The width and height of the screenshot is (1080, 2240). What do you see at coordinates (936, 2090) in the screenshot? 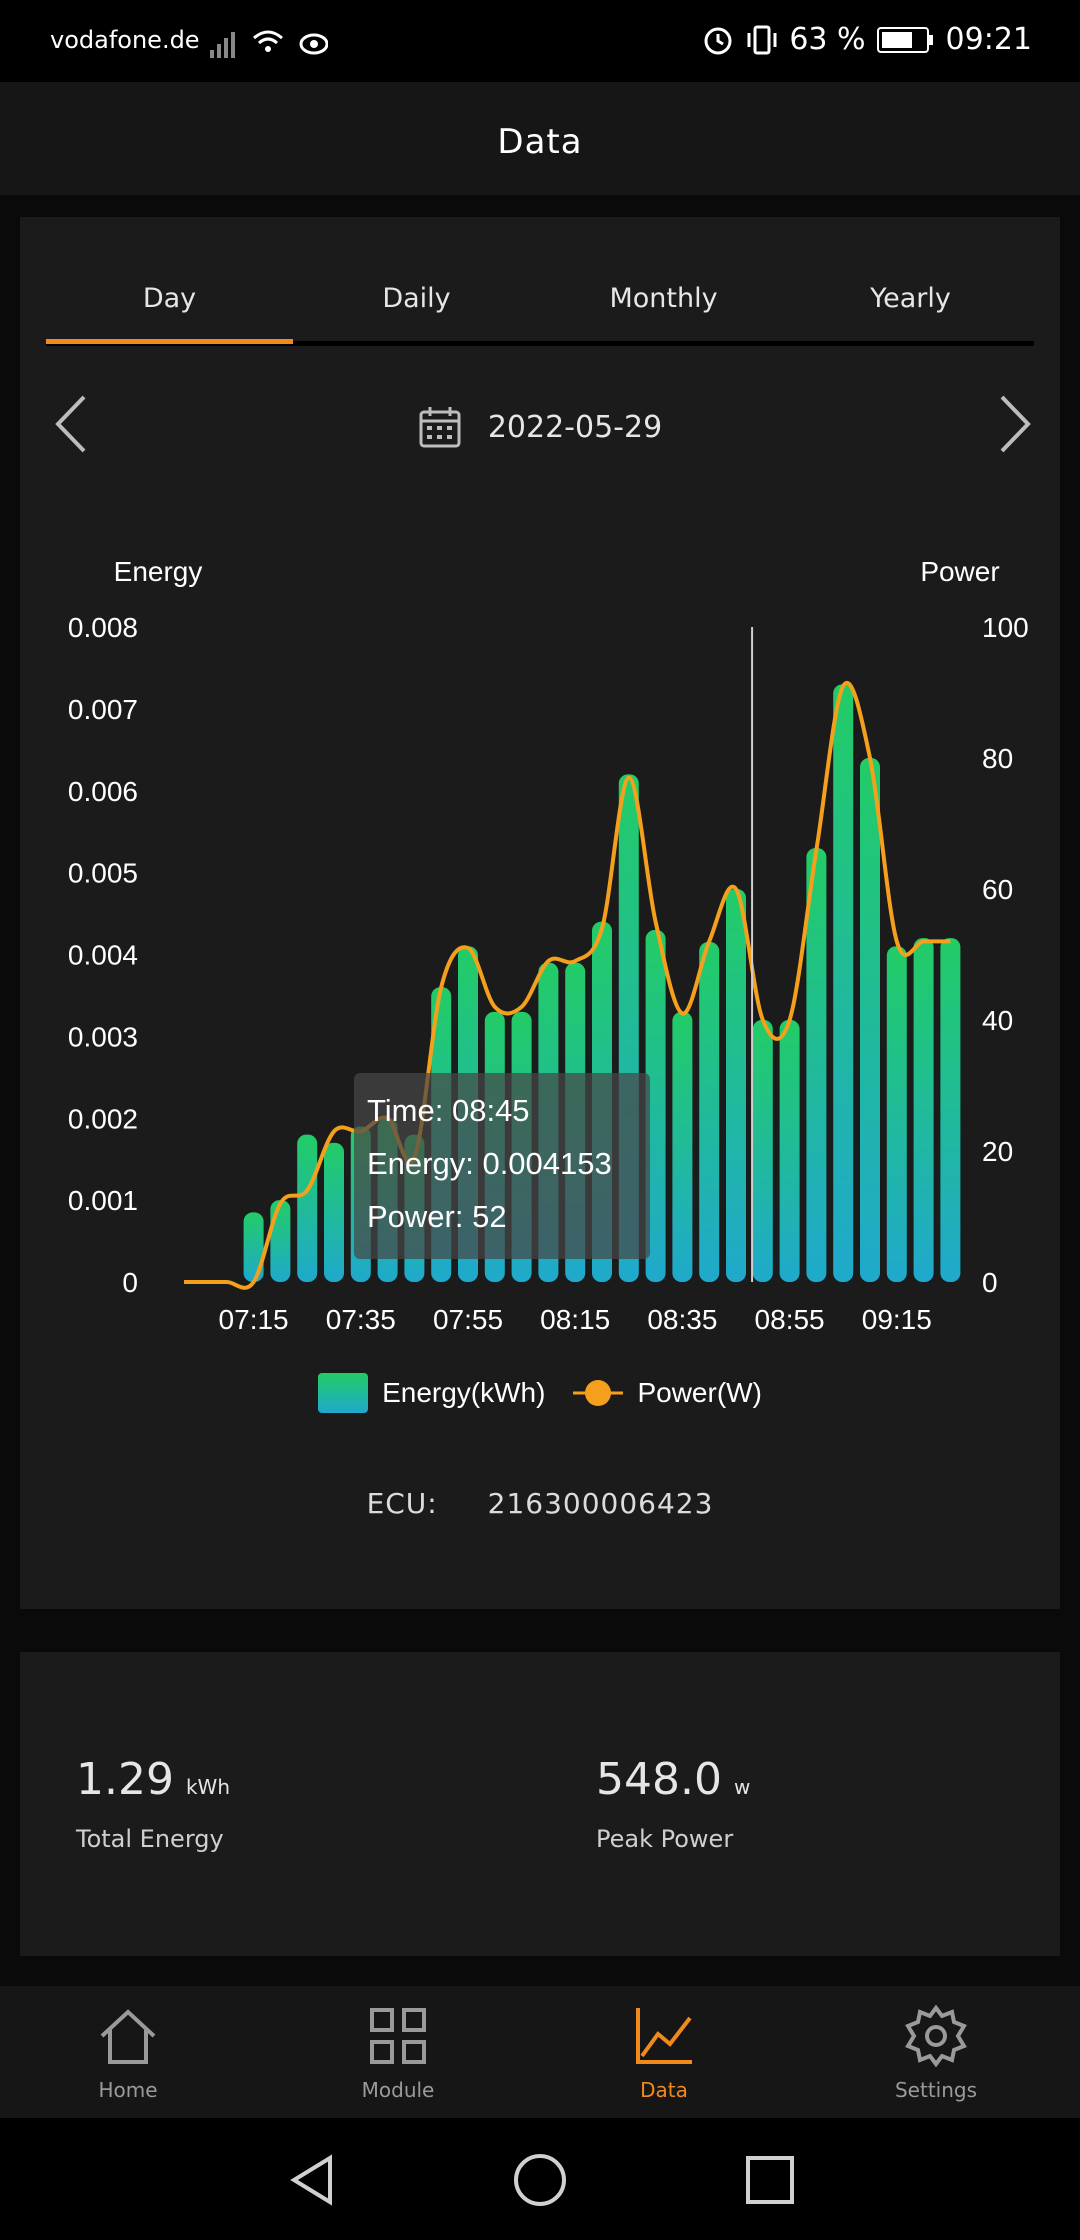
I see `nav-settings-label: Settings` at bounding box center [936, 2090].